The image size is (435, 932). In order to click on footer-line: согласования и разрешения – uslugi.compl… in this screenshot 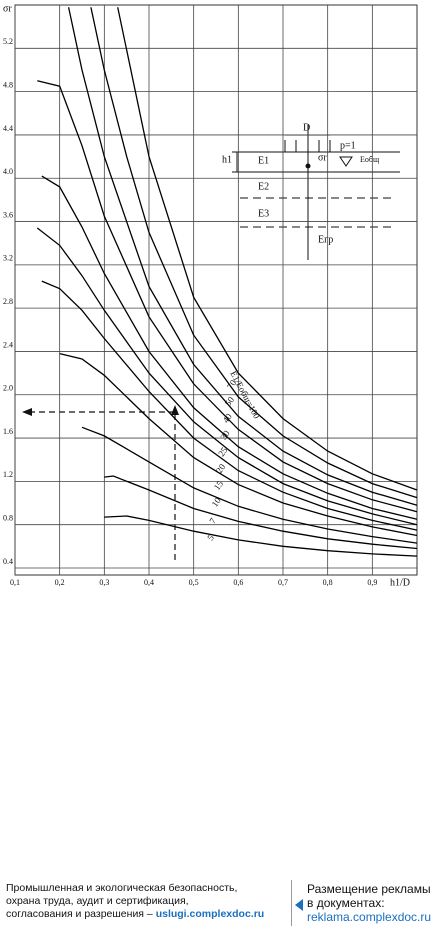, I will do `click(135, 914)`.